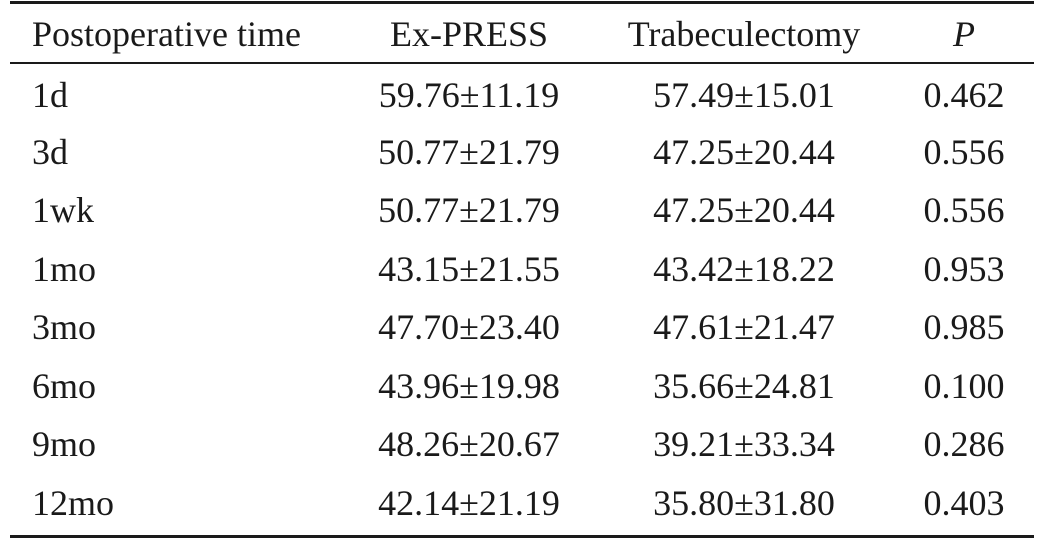 The height and width of the screenshot is (542, 1044). Describe the element at coordinates (469, 502) in the screenshot. I see `cell-ex-press: 42.14±21.19` at that location.